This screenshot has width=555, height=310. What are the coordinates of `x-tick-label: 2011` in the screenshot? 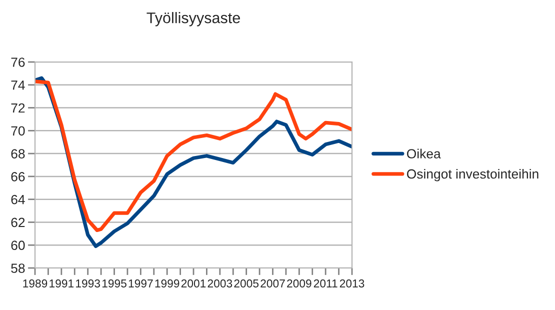 It's located at (326, 283).